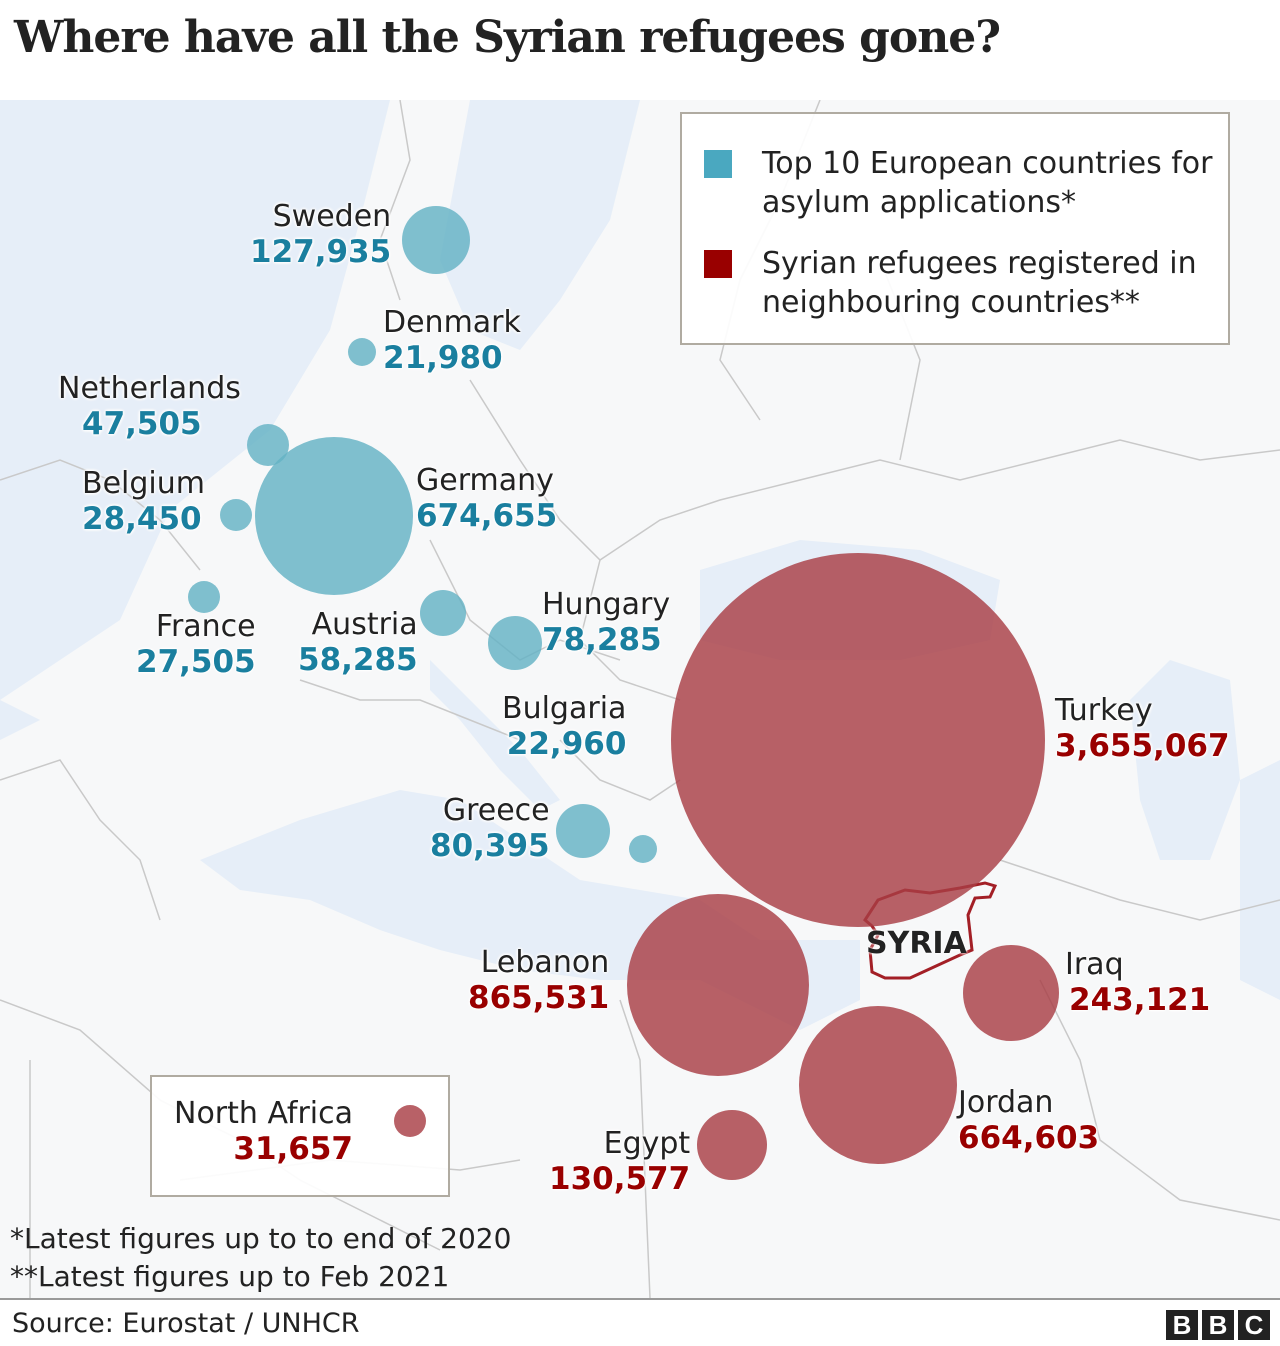 The image size is (1280, 1346). Describe the element at coordinates (606, 622) in the screenshot. I see `label-hungary: Hungary 78,285` at that location.